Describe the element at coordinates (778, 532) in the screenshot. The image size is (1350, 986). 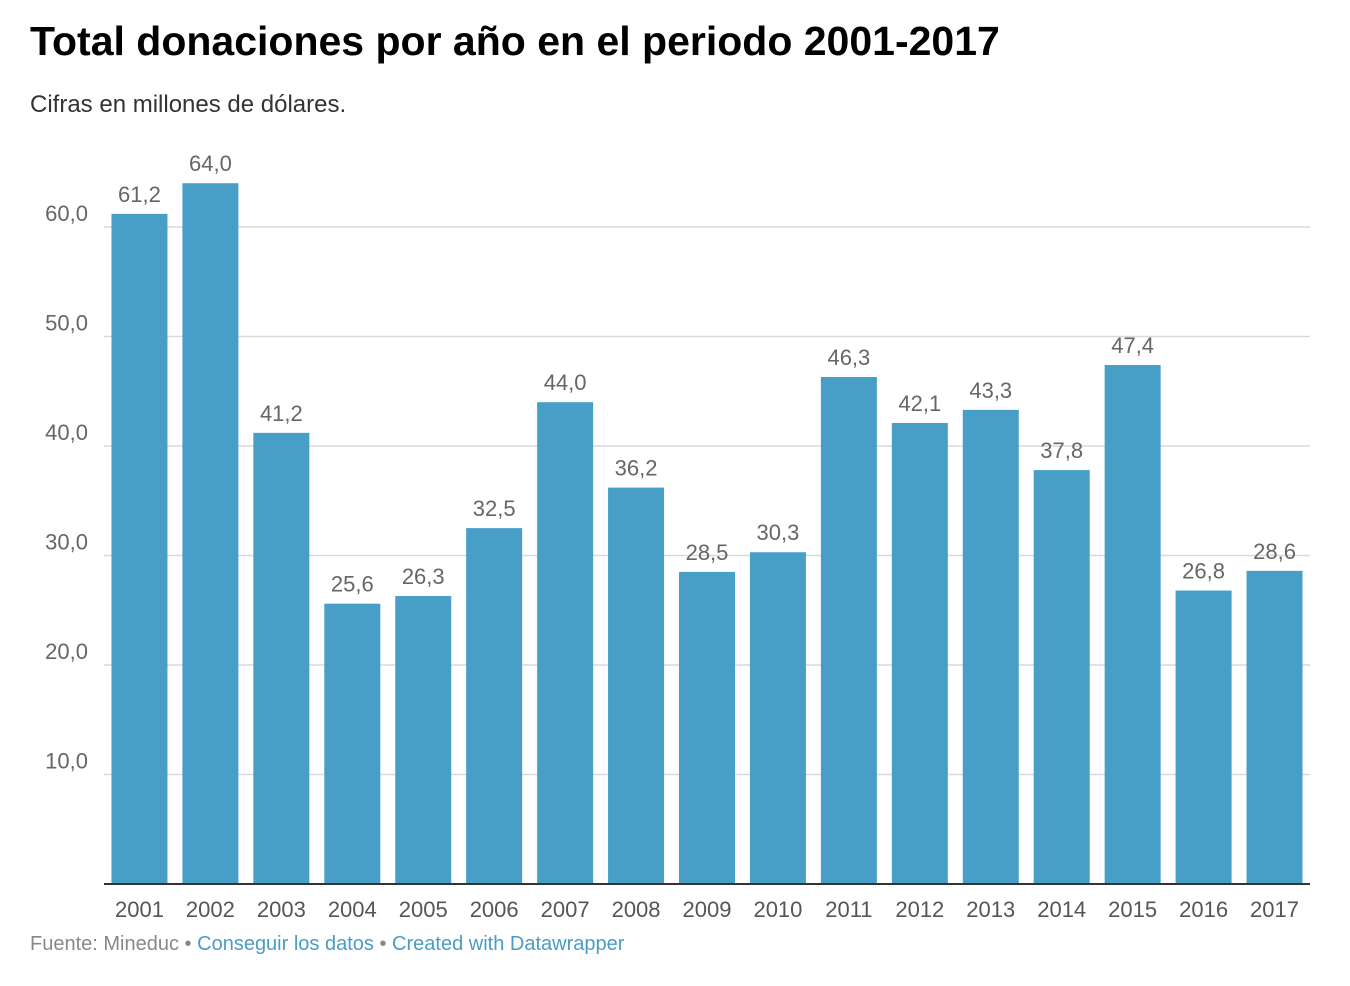
I see `value-label-2010: 30,3` at that location.